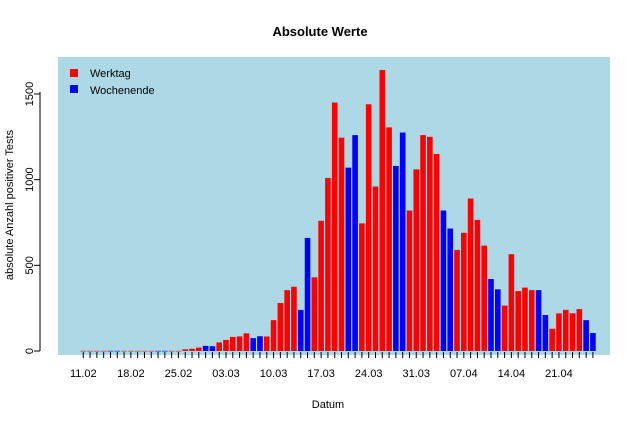 This screenshot has width=640, height=431. What do you see at coordinates (341, 244) in the screenshot?
I see `bar-20.03` at bounding box center [341, 244].